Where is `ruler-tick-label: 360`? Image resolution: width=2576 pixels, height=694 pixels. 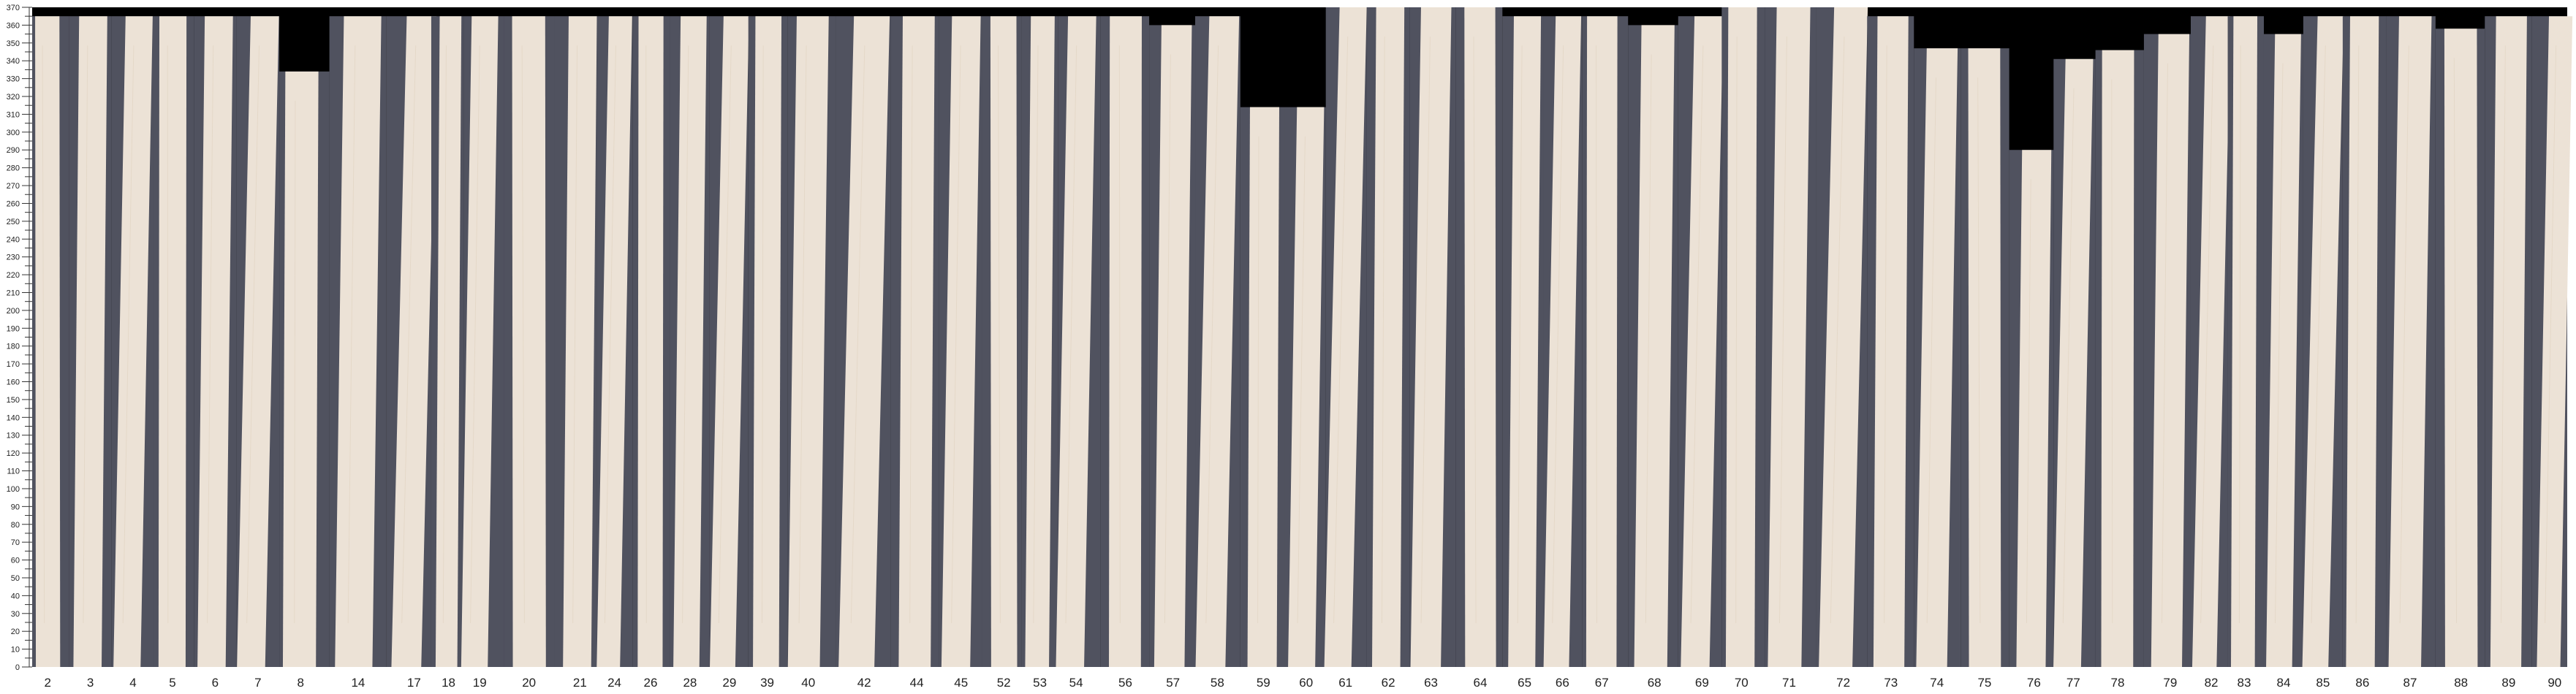 ruler-tick-label: 360 is located at coordinates (13, 25).